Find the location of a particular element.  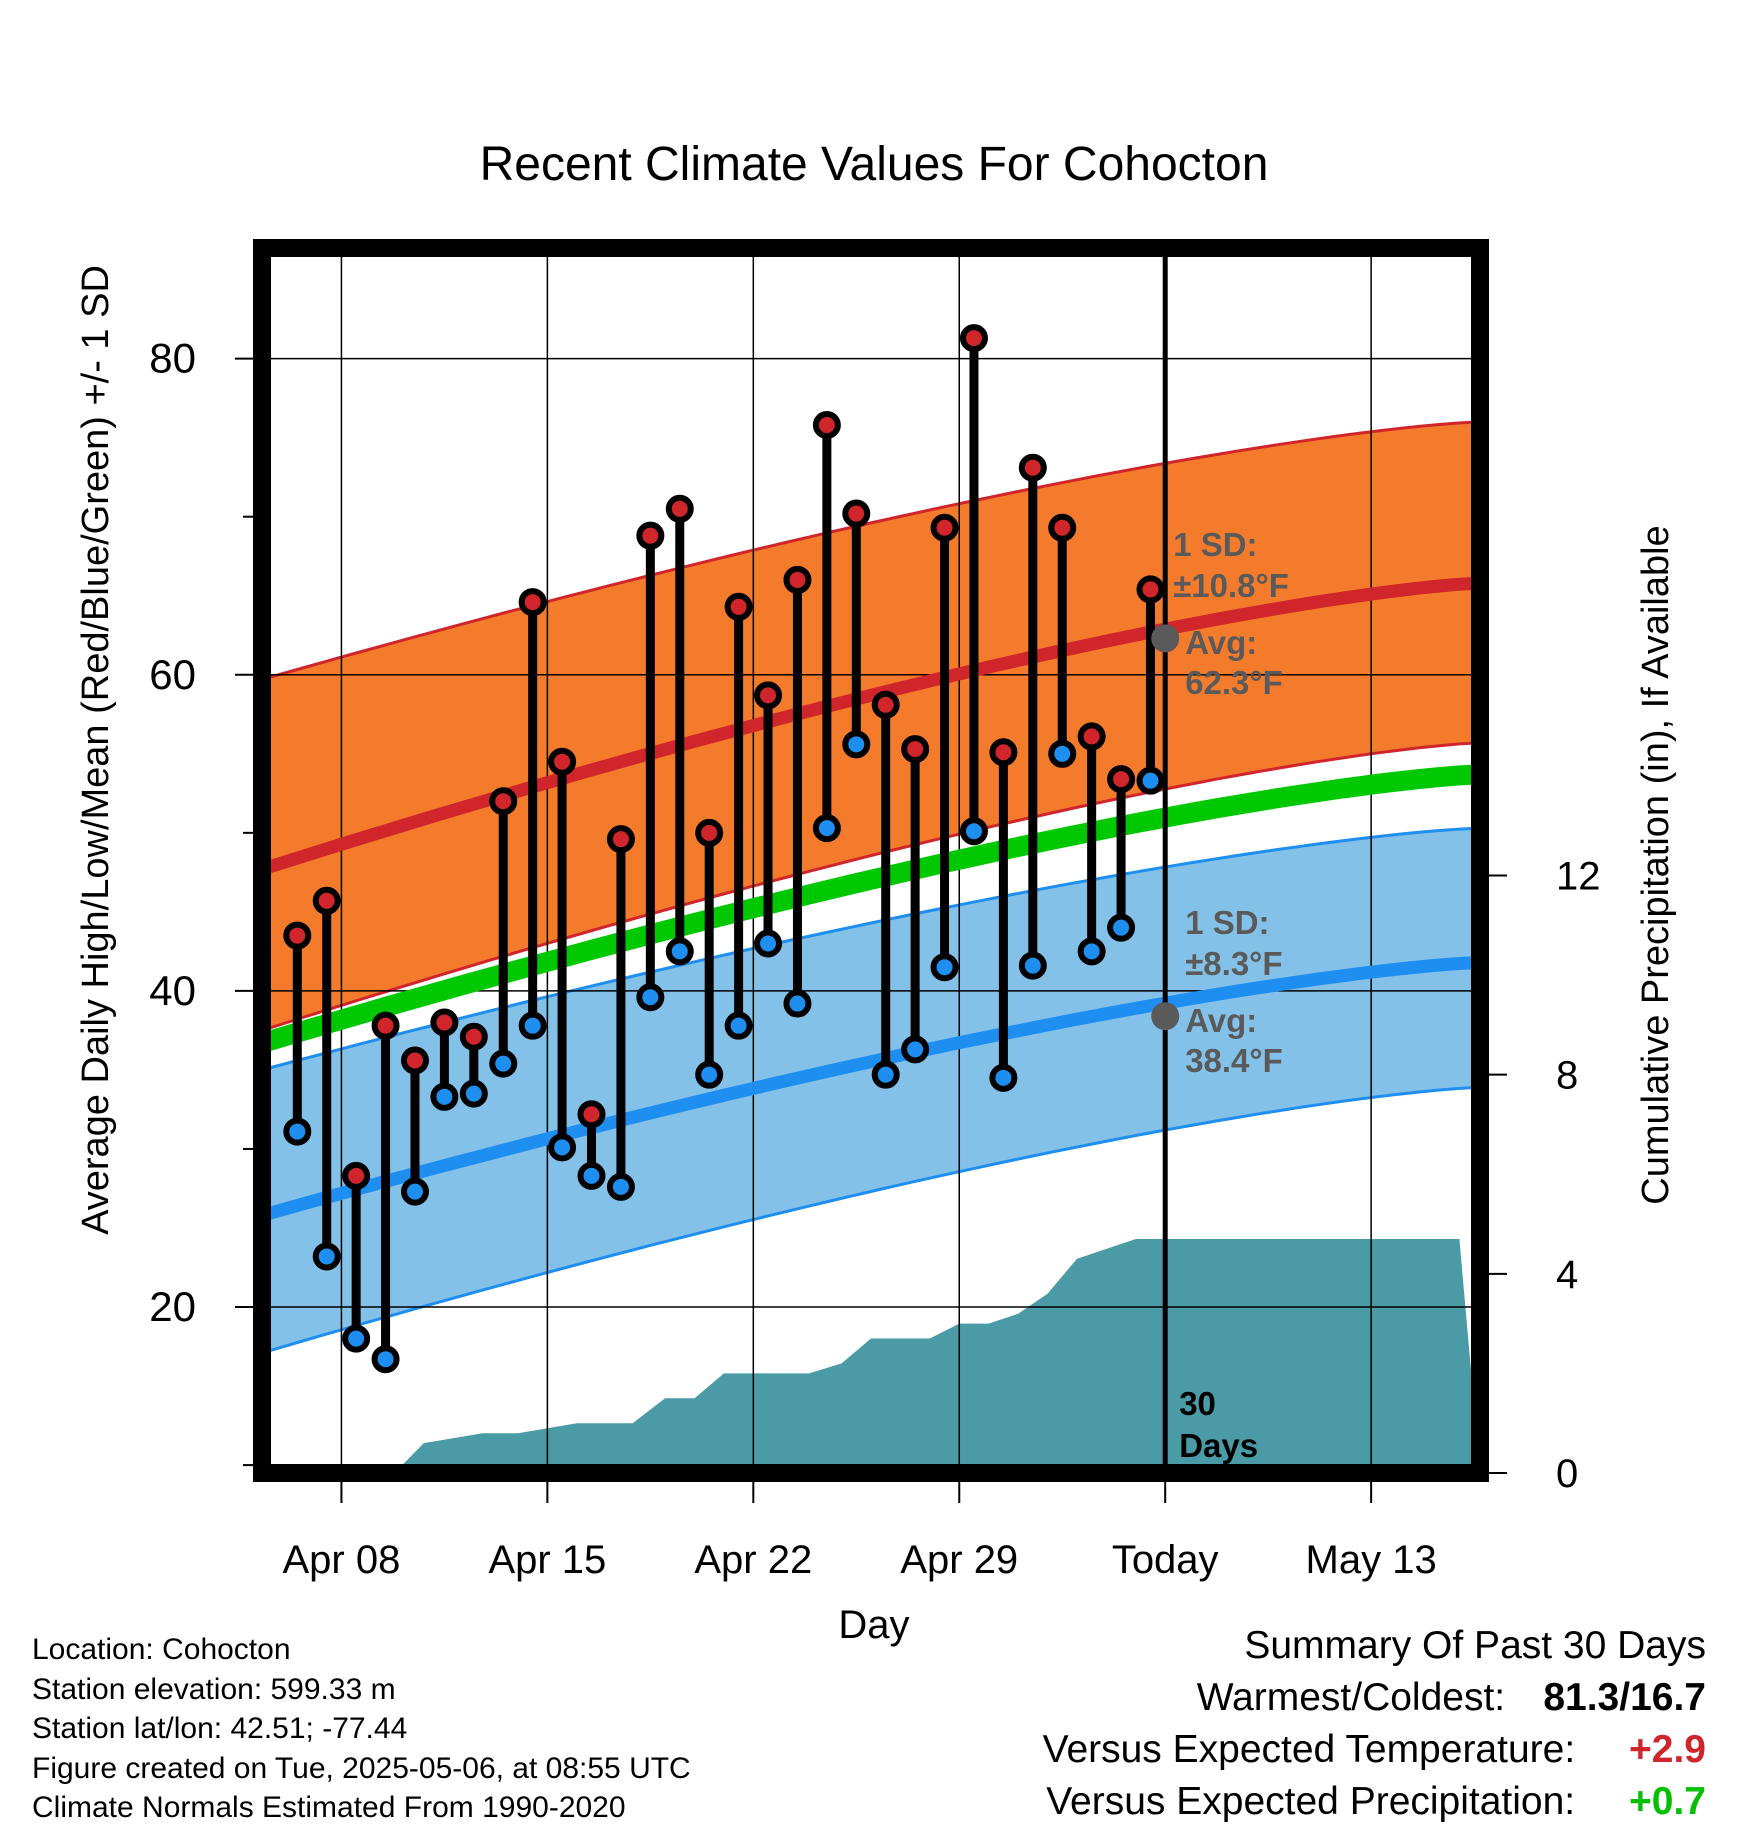

x-axis-label: Day is located at coordinates (873, 1625).